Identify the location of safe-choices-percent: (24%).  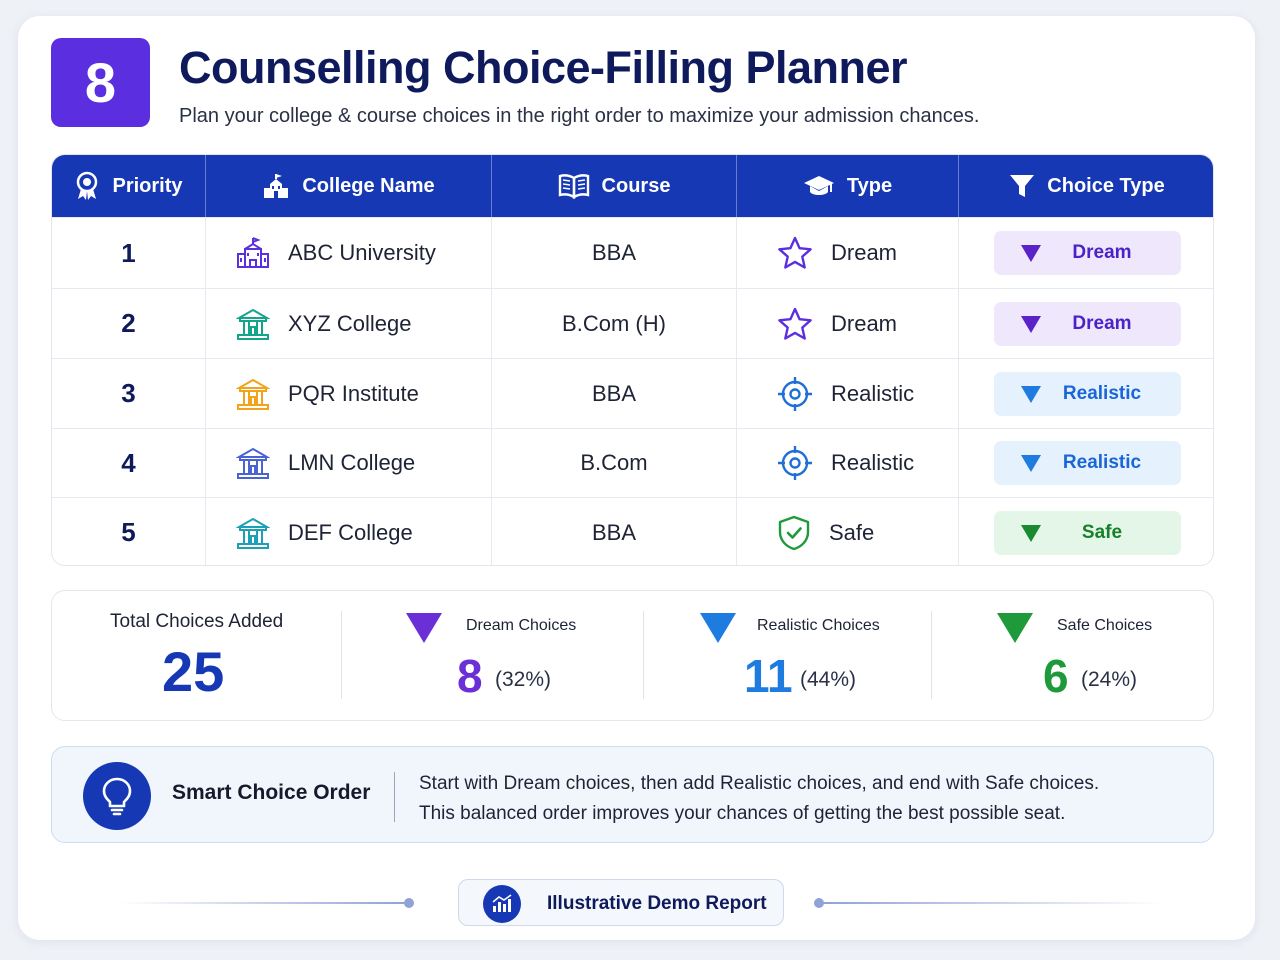
(1109, 679).